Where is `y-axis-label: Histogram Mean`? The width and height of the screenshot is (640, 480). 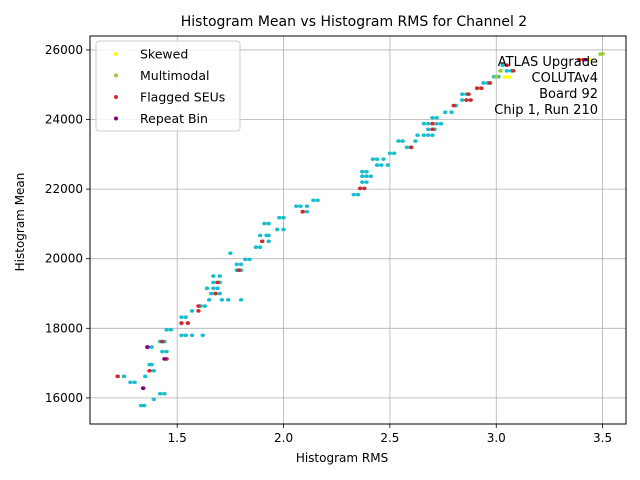 y-axis-label: Histogram Mean is located at coordinates (20, 222).